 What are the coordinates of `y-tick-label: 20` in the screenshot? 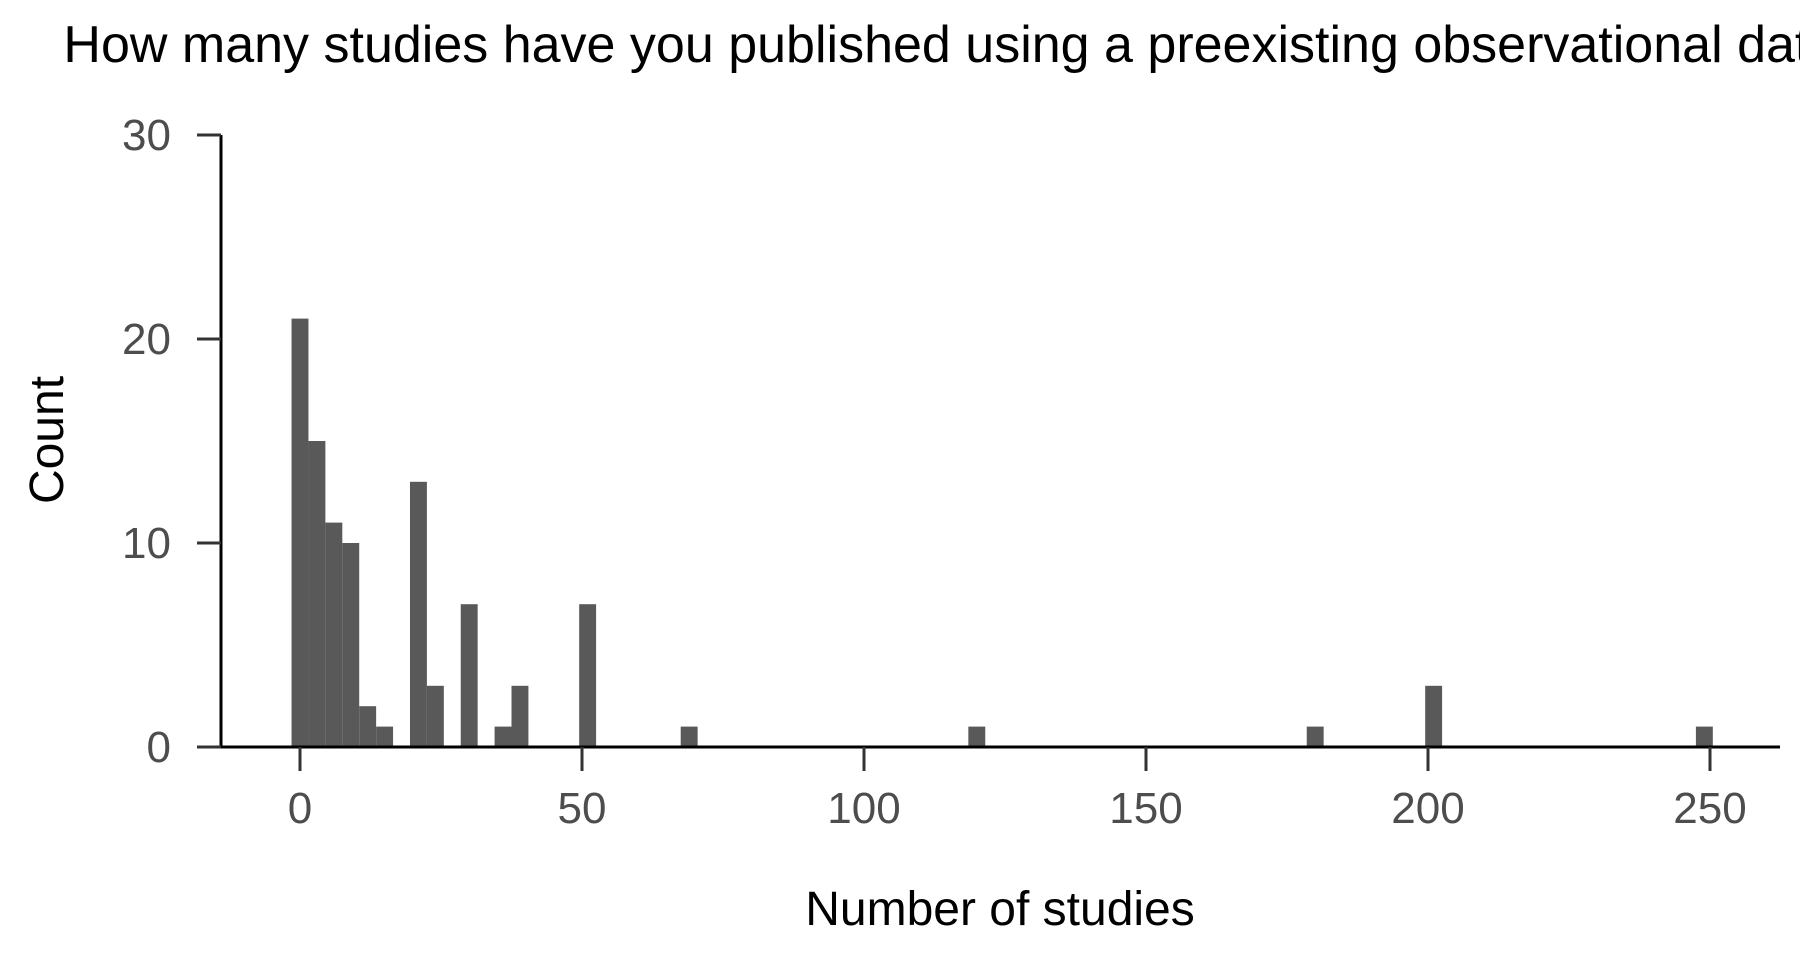 It's located at (146, 339).